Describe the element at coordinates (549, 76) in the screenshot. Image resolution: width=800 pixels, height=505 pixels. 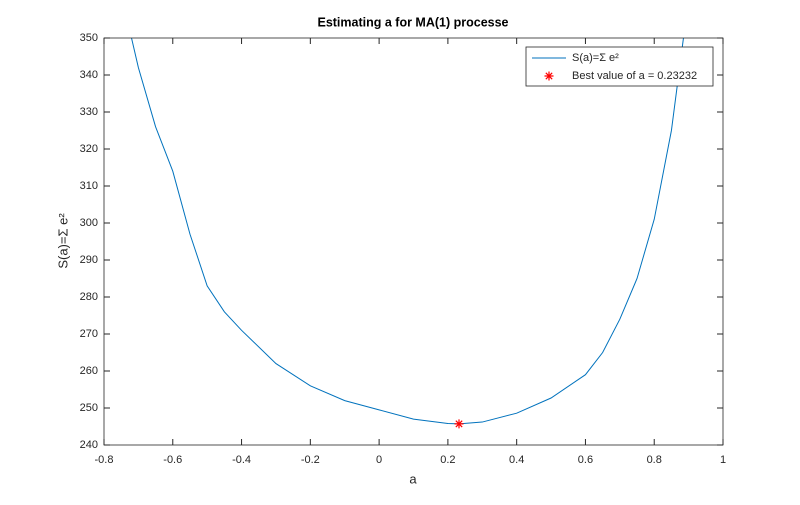
I see `legend-marker` at that location.